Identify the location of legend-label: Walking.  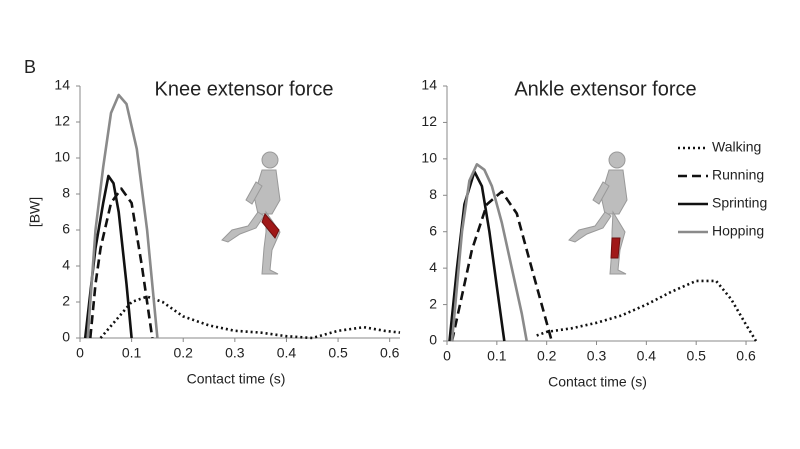
(736, 147).